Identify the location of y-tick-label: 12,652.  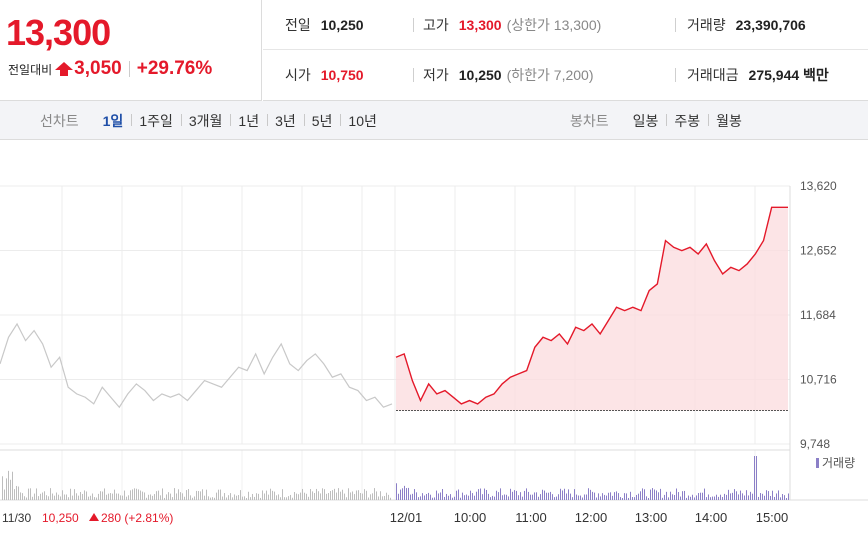
(818, 251).